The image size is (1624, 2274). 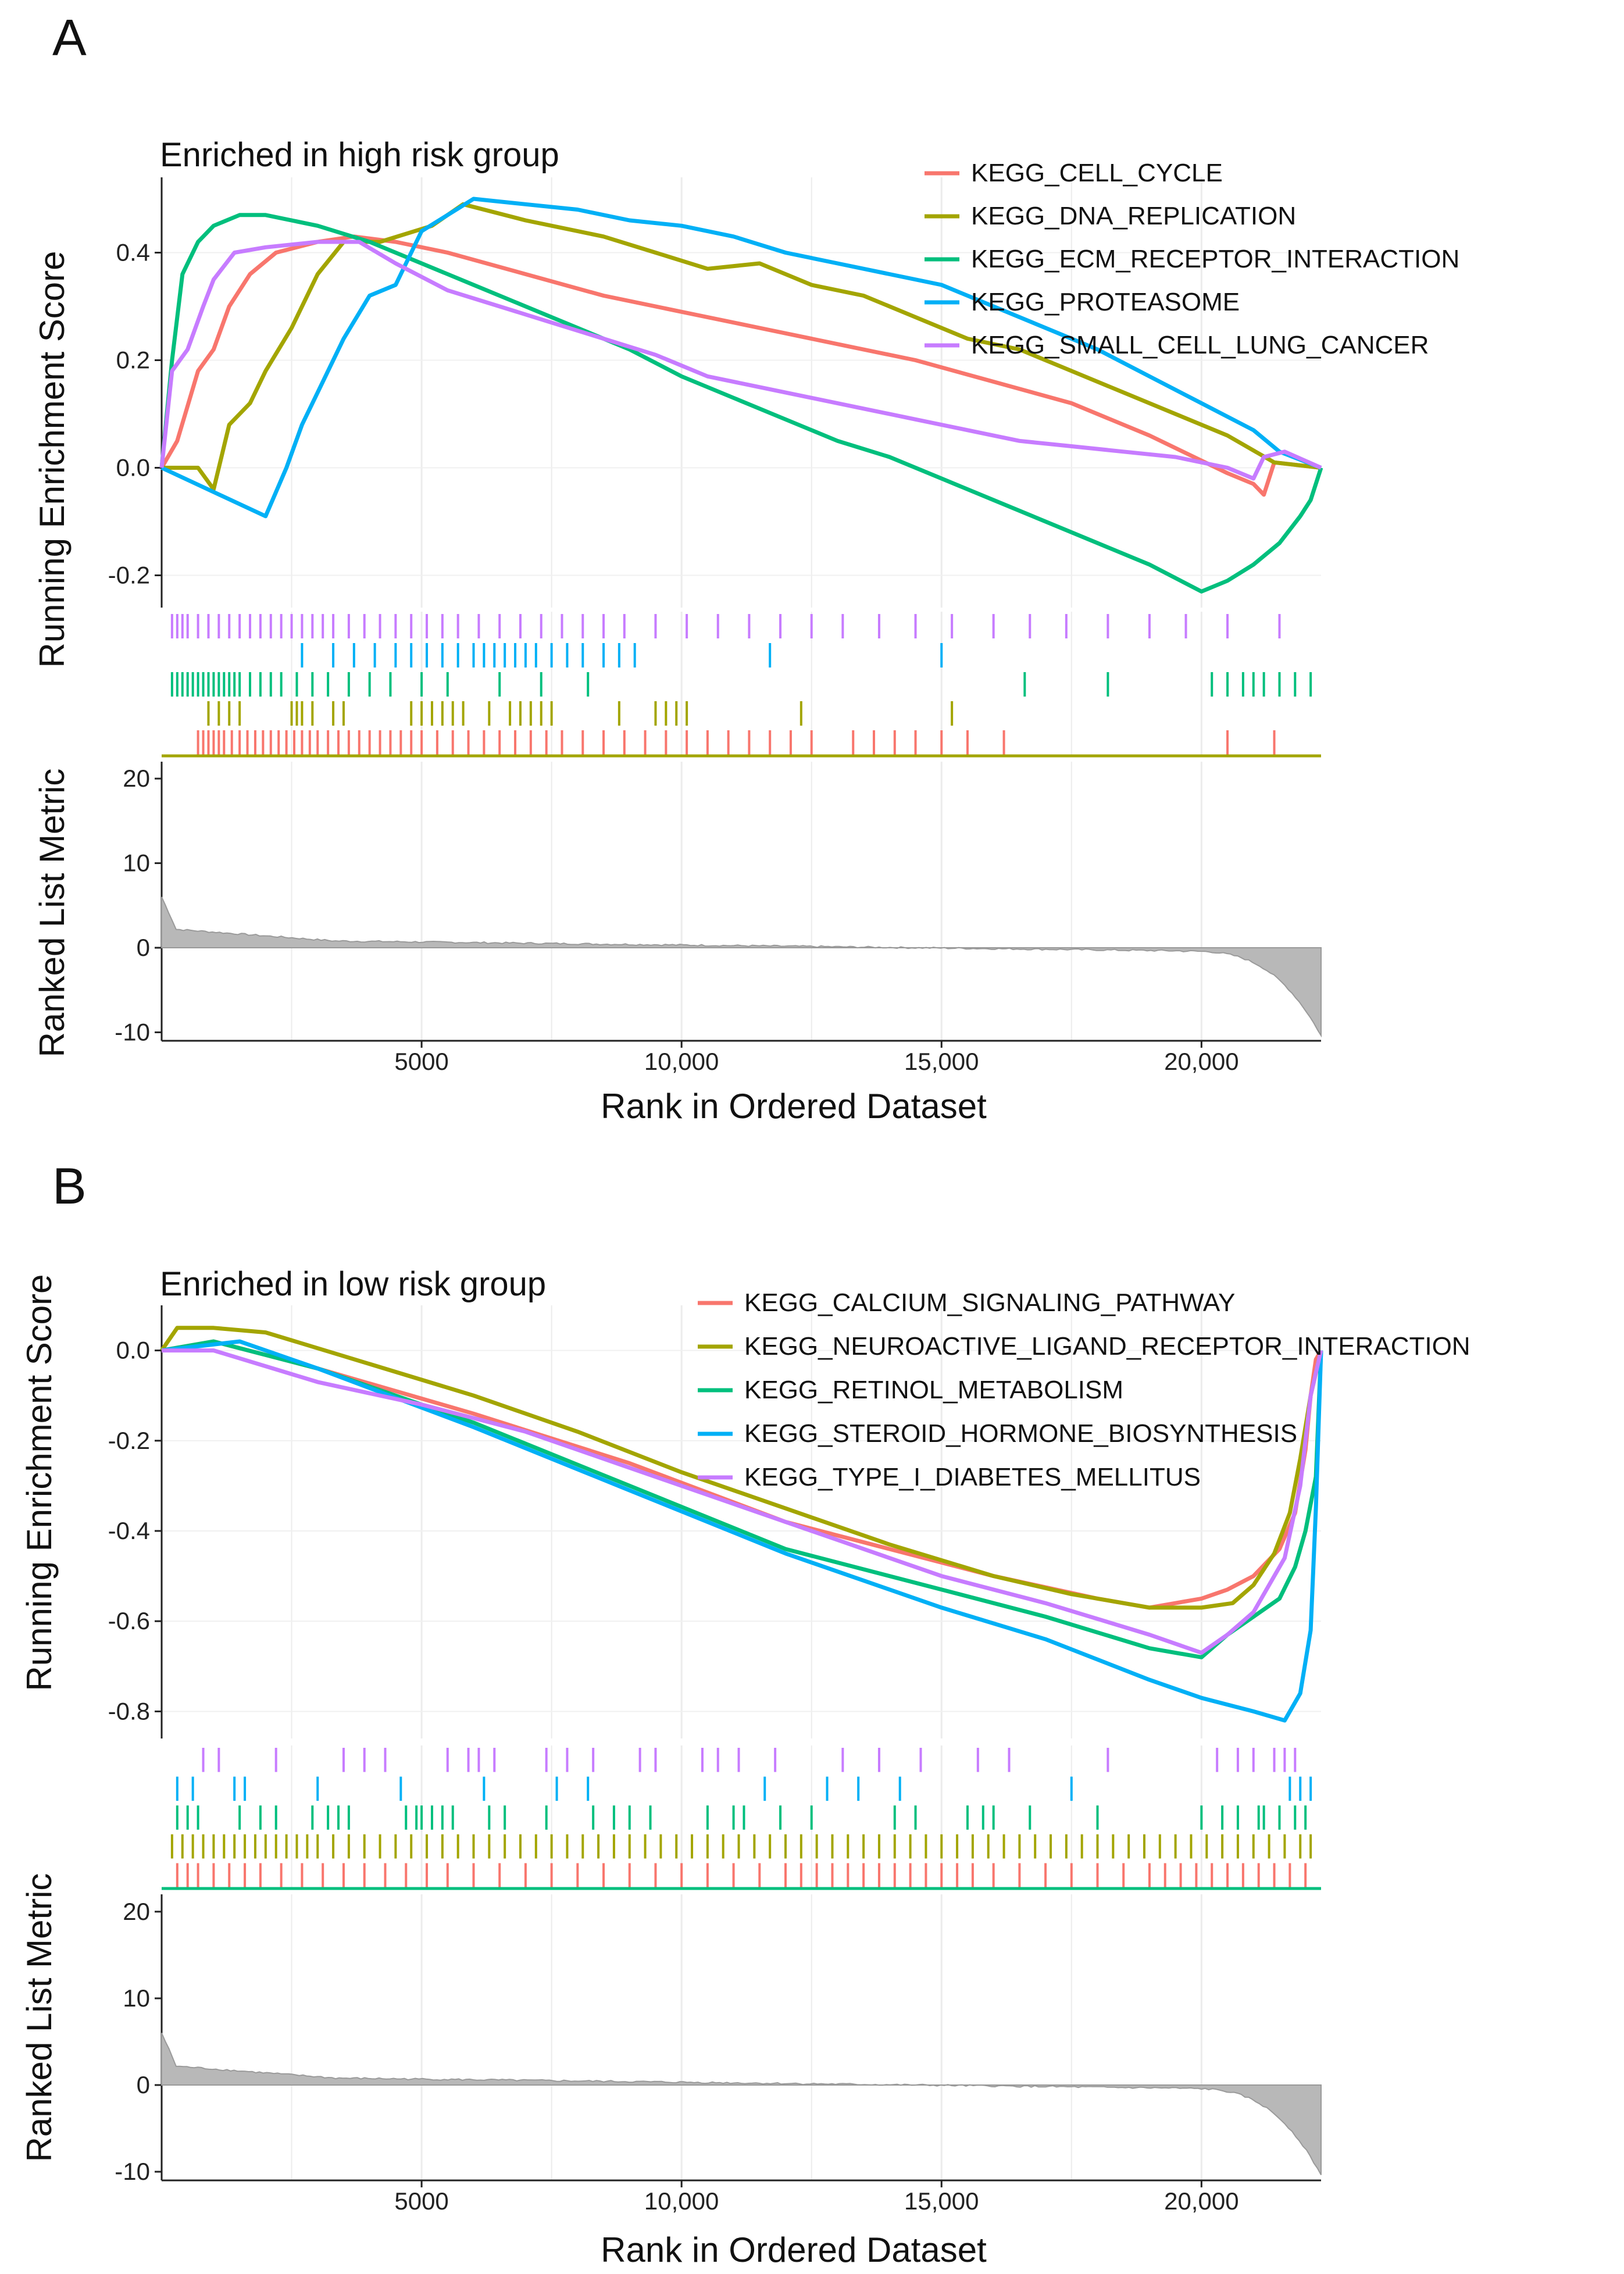 What do you see at coordinates (136, 778) in the screenshot?
I see `panel-a-metric-ytick-label: 20` at bounding box center [136, 778].